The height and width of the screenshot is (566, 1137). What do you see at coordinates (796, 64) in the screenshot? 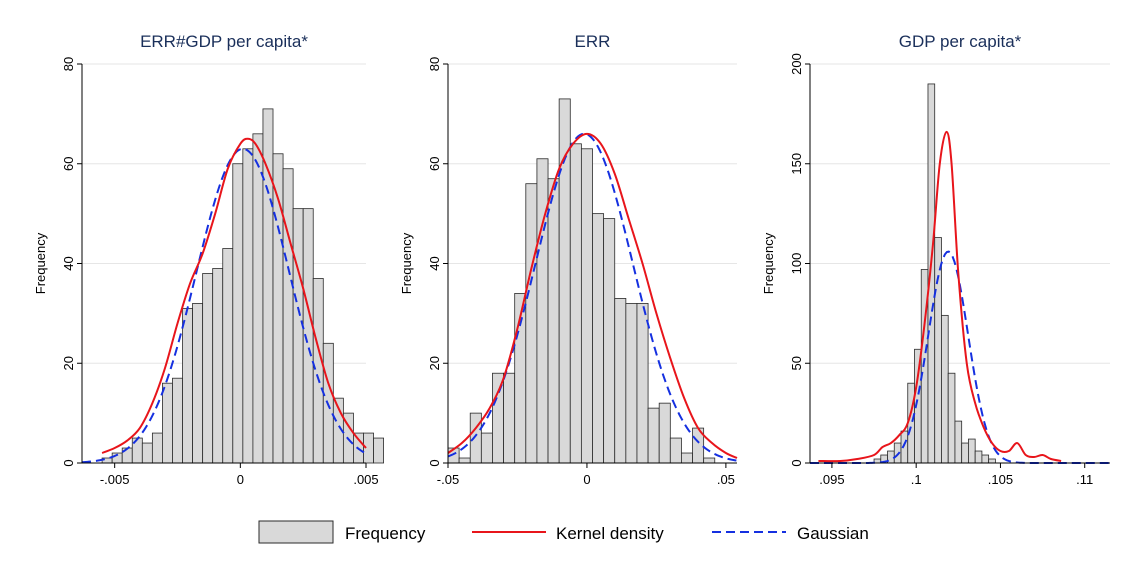
I see `y-tick-label: 200` at bounding box center [796, 64].